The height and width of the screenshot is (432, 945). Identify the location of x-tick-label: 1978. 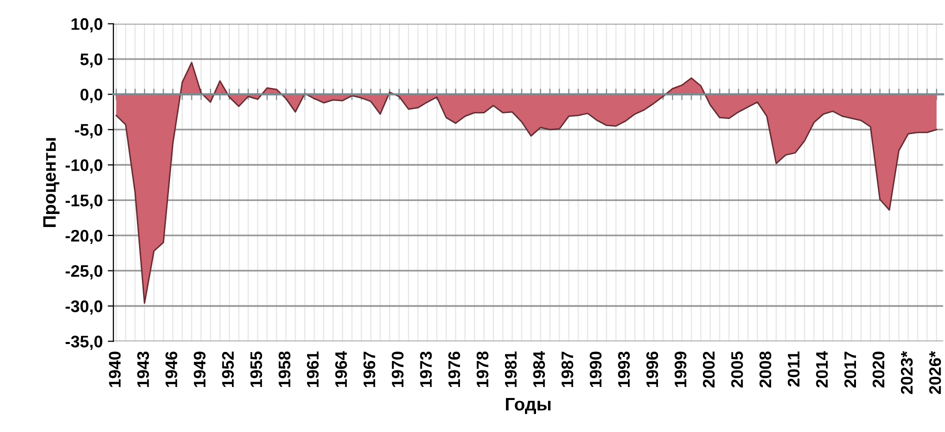
(482, 370).